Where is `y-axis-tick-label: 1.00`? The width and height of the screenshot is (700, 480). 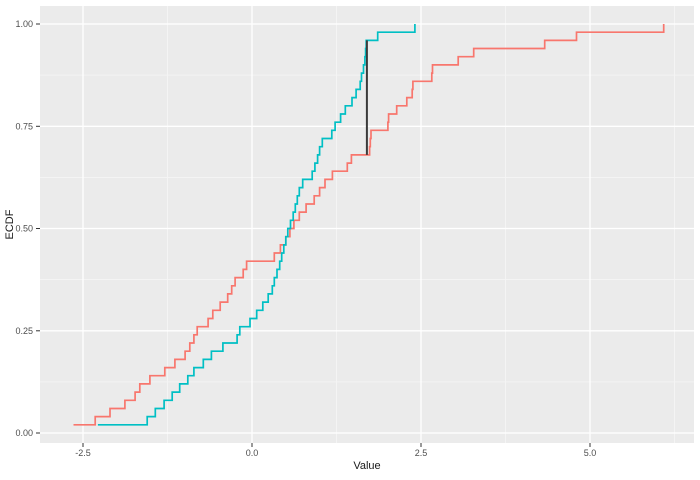
y-axis-tick-label: 1.00 is located at coordinates (24, 24).